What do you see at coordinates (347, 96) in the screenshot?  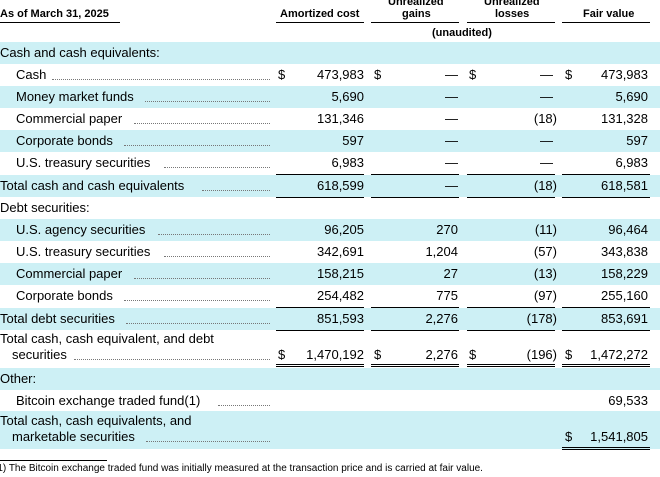 I see `amortized-cost: 5,690` at bounding box center [347, 96].